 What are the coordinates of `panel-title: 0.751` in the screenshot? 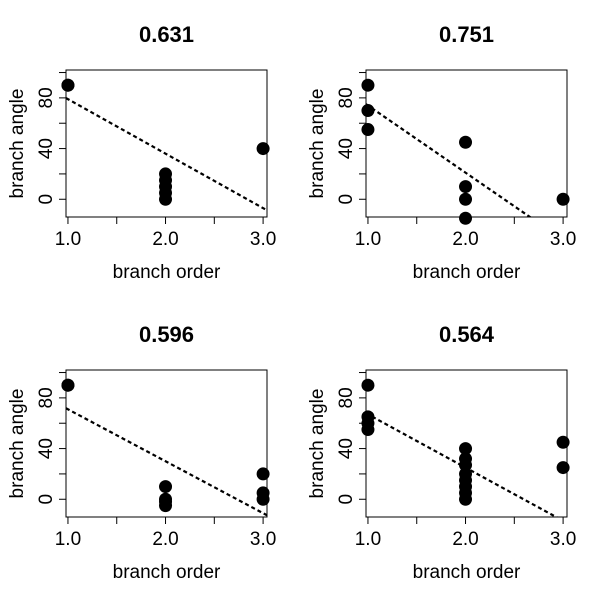 It's located at (466, 34).